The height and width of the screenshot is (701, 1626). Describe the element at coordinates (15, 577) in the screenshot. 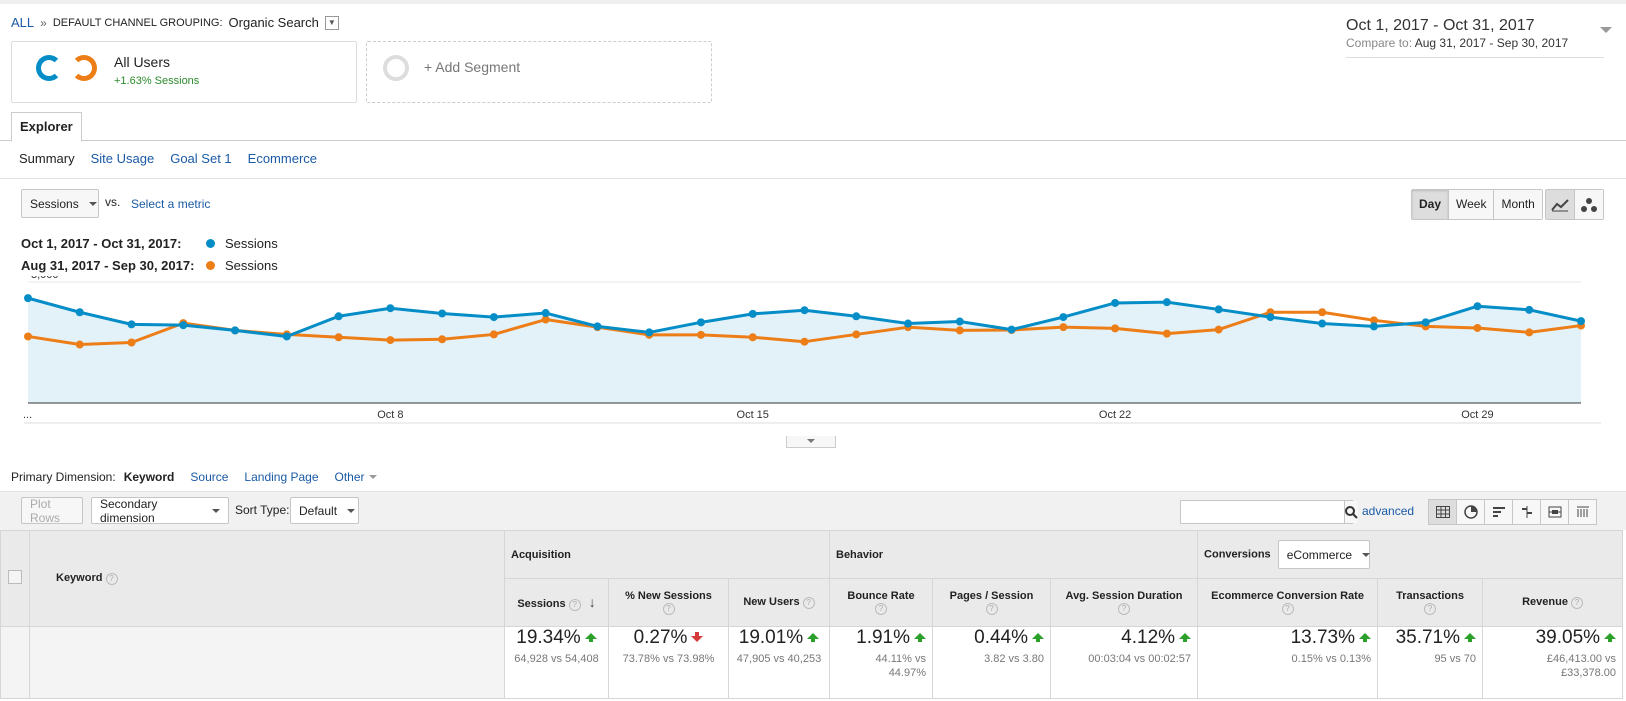

I see `select-all-checkbox` at that location.